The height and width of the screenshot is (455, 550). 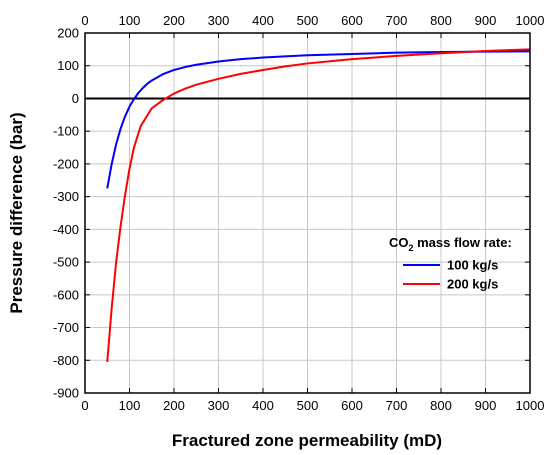 What do you see at coordinates (307, 440) in the screenshot?
I see `x-axis-title: Fractured zone permeability (mD)` at bounding box center [307, 440].